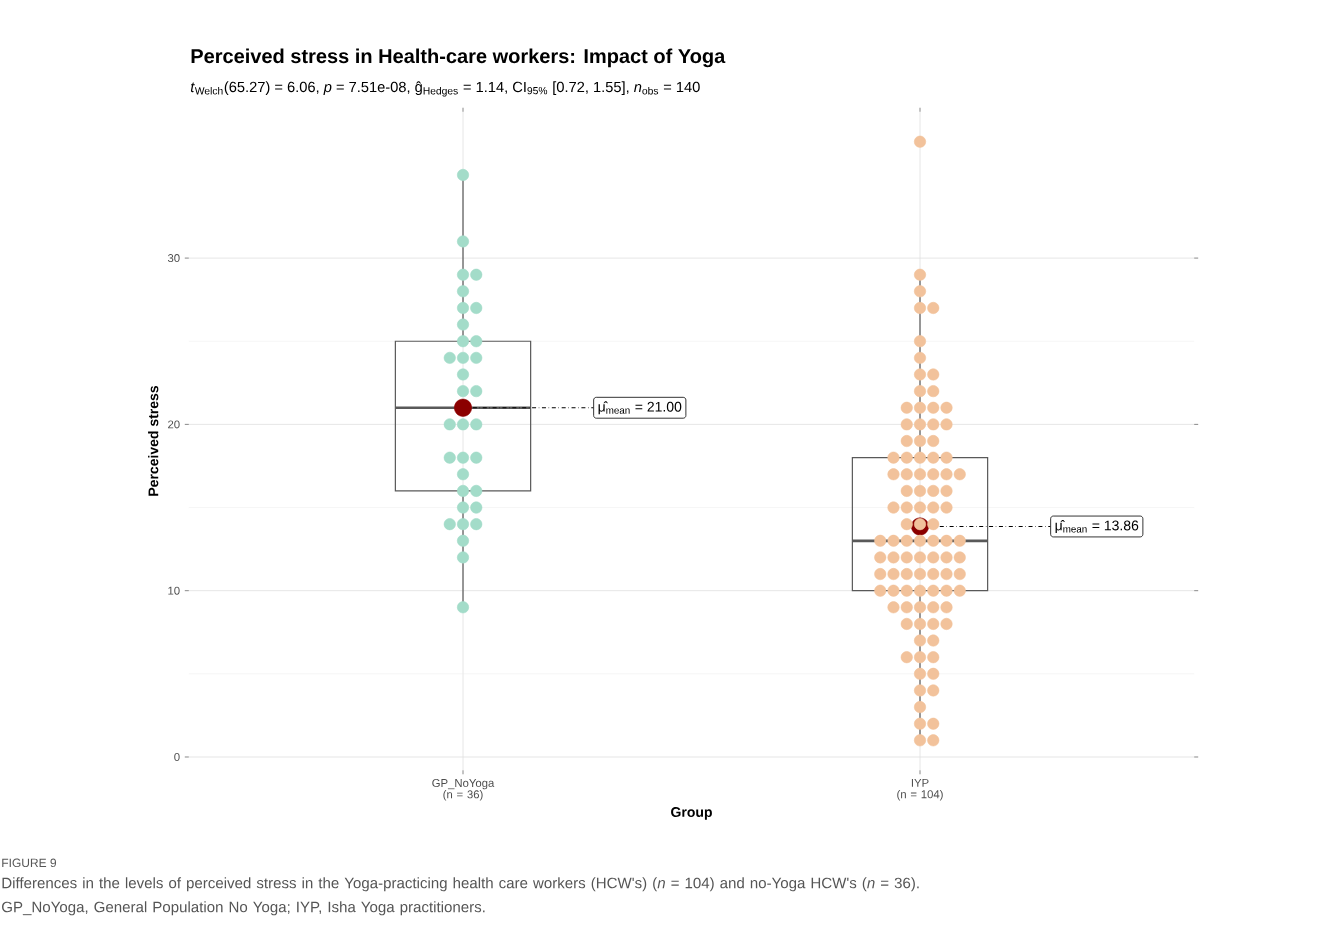  I want to click on y-tick-label: 30, so click(173, 258).